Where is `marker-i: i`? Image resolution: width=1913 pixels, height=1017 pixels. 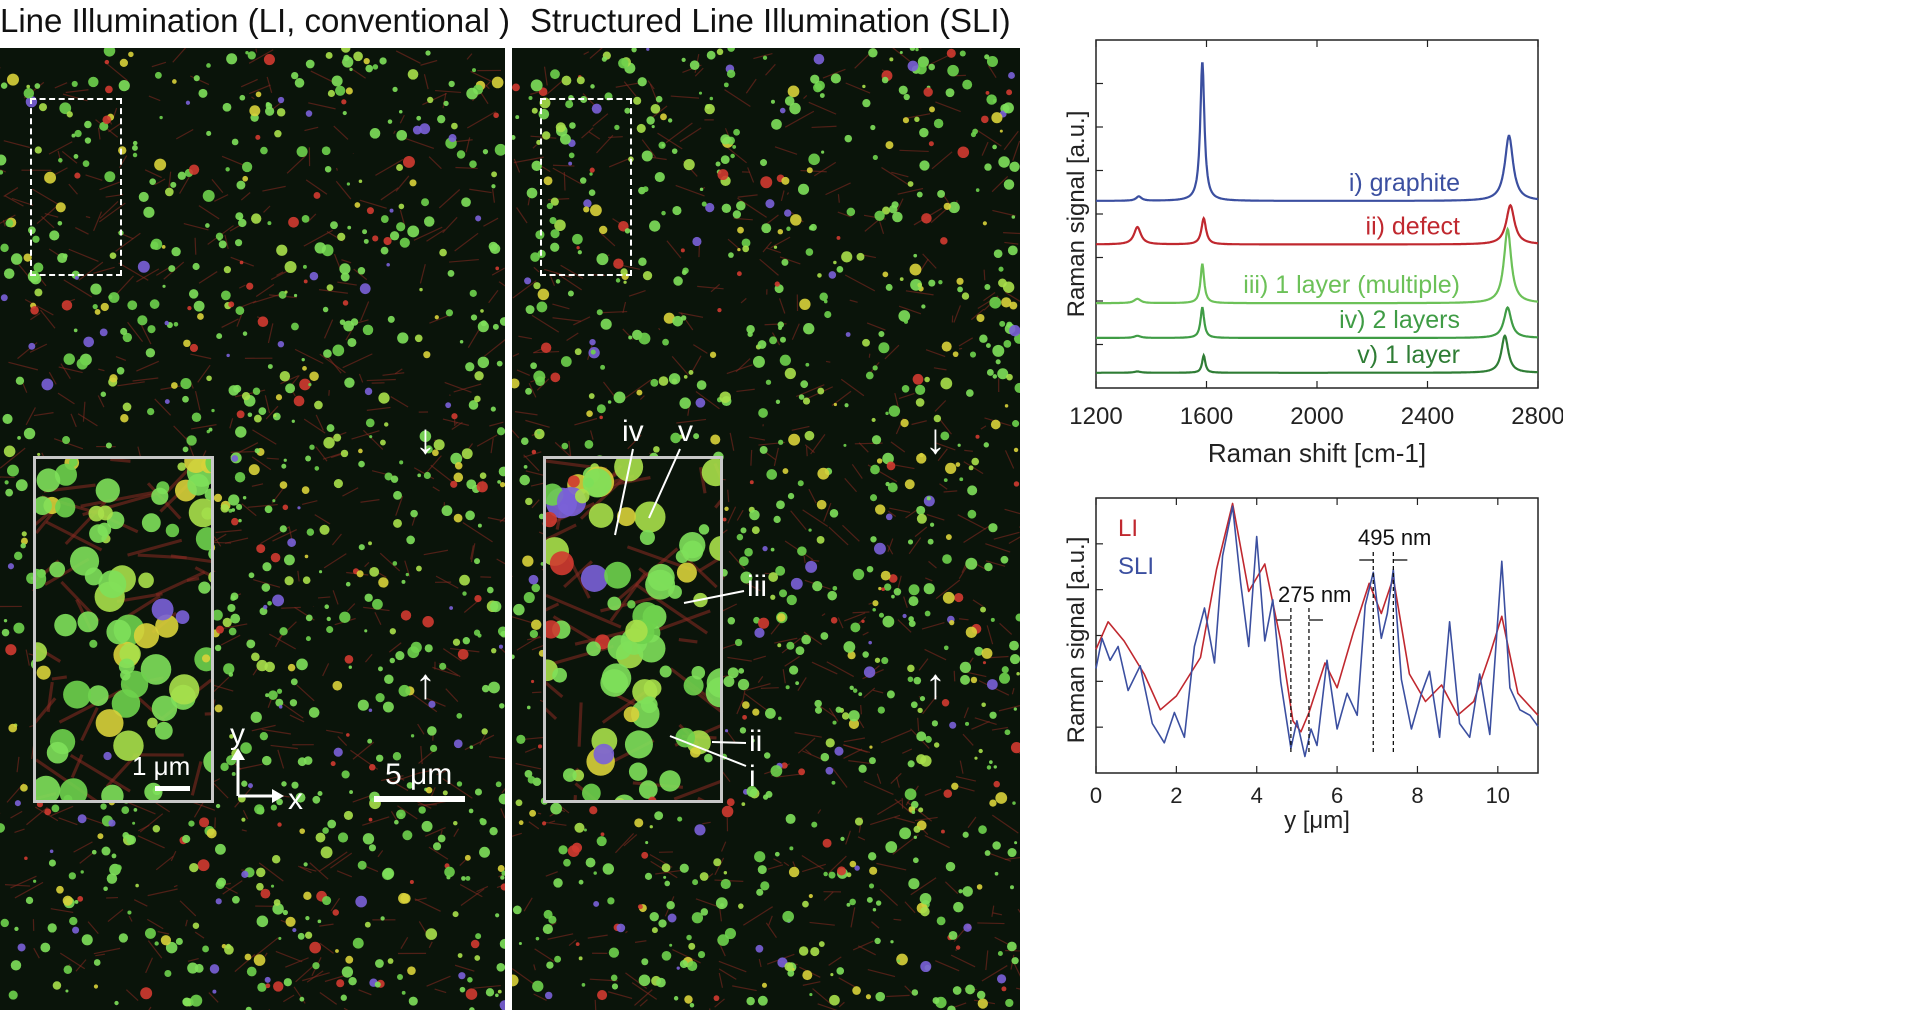
marker-i: i is located at coordinates (752, 776).